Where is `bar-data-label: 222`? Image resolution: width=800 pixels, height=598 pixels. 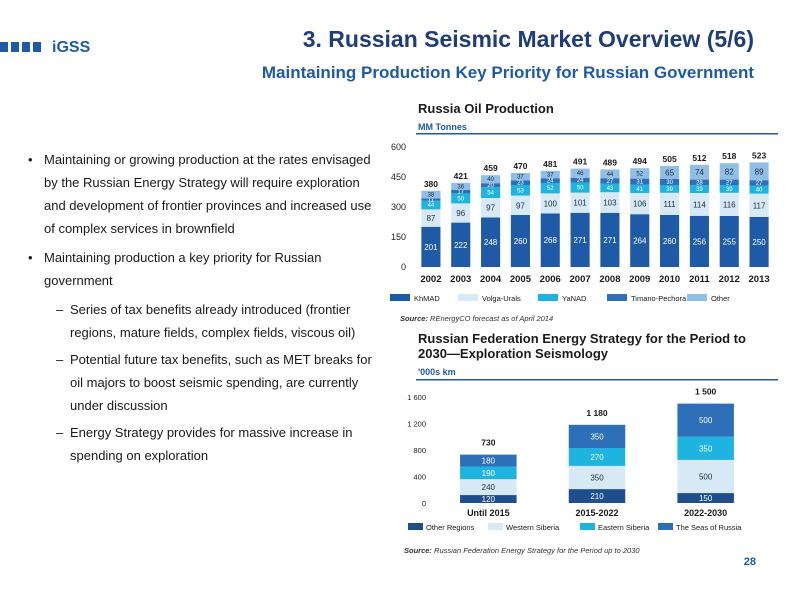 bar-data-label: 222 is located at coordinates (461, 245).